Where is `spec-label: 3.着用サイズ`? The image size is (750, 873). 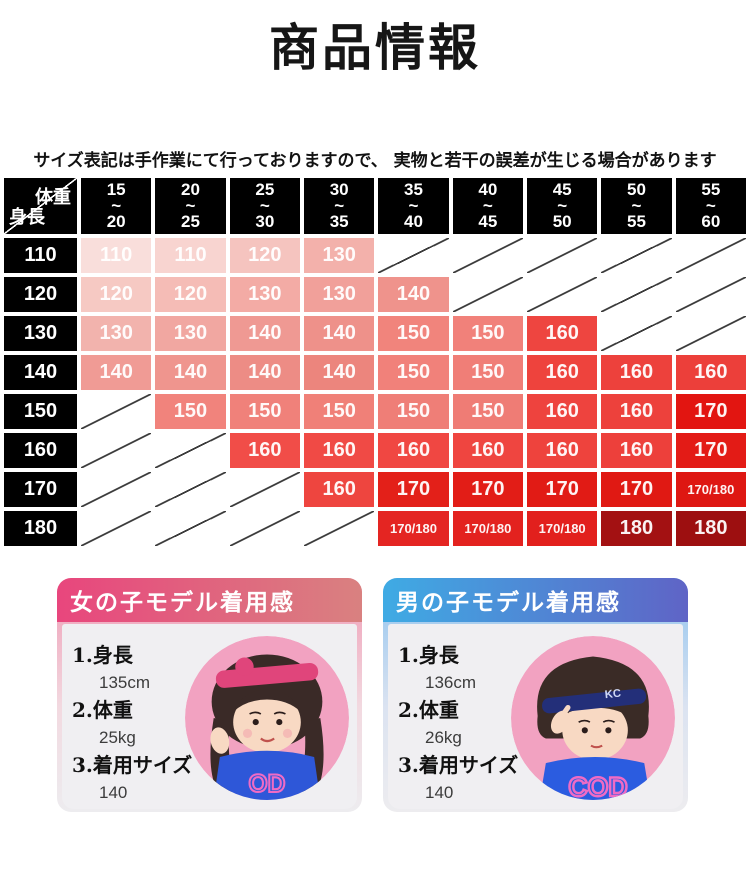
spec-label: 3.着用サイズ is located at coordinates (458, 765).